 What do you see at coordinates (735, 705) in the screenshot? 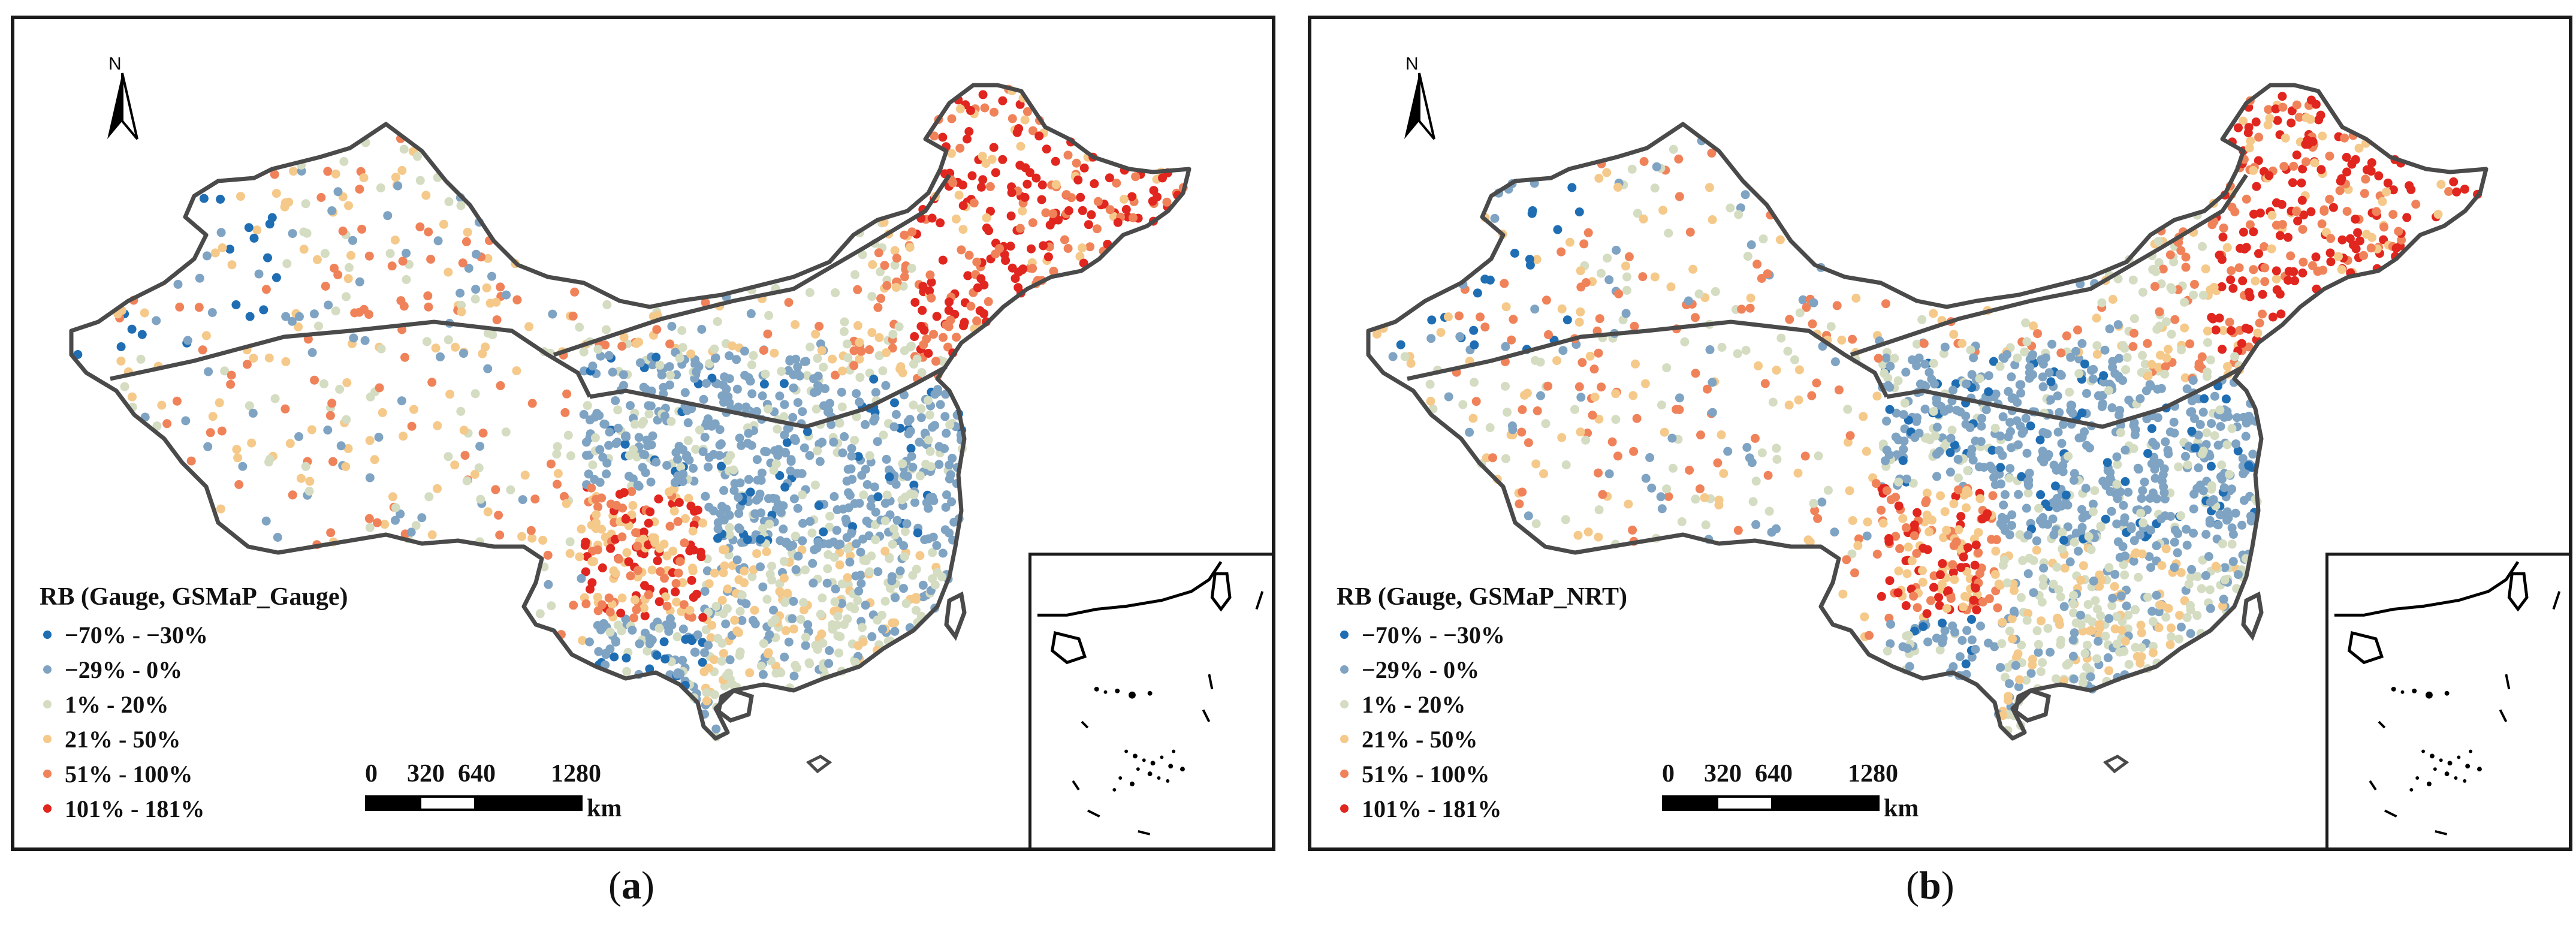
I see `island-hainan` at bounding box center [735, 705].